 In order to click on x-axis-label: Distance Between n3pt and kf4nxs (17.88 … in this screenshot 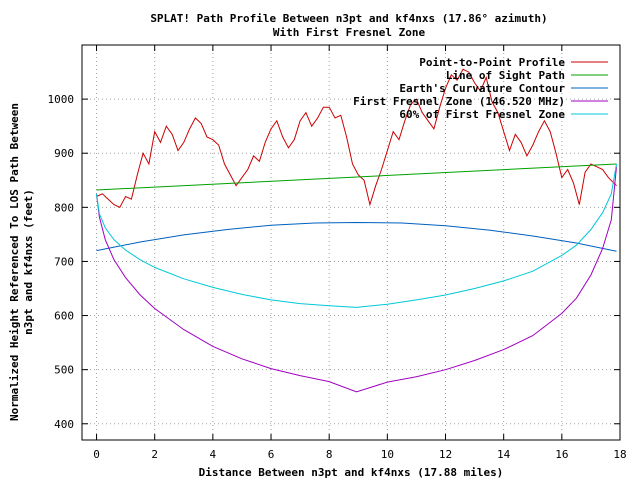, I will do `click(351, 472)`.